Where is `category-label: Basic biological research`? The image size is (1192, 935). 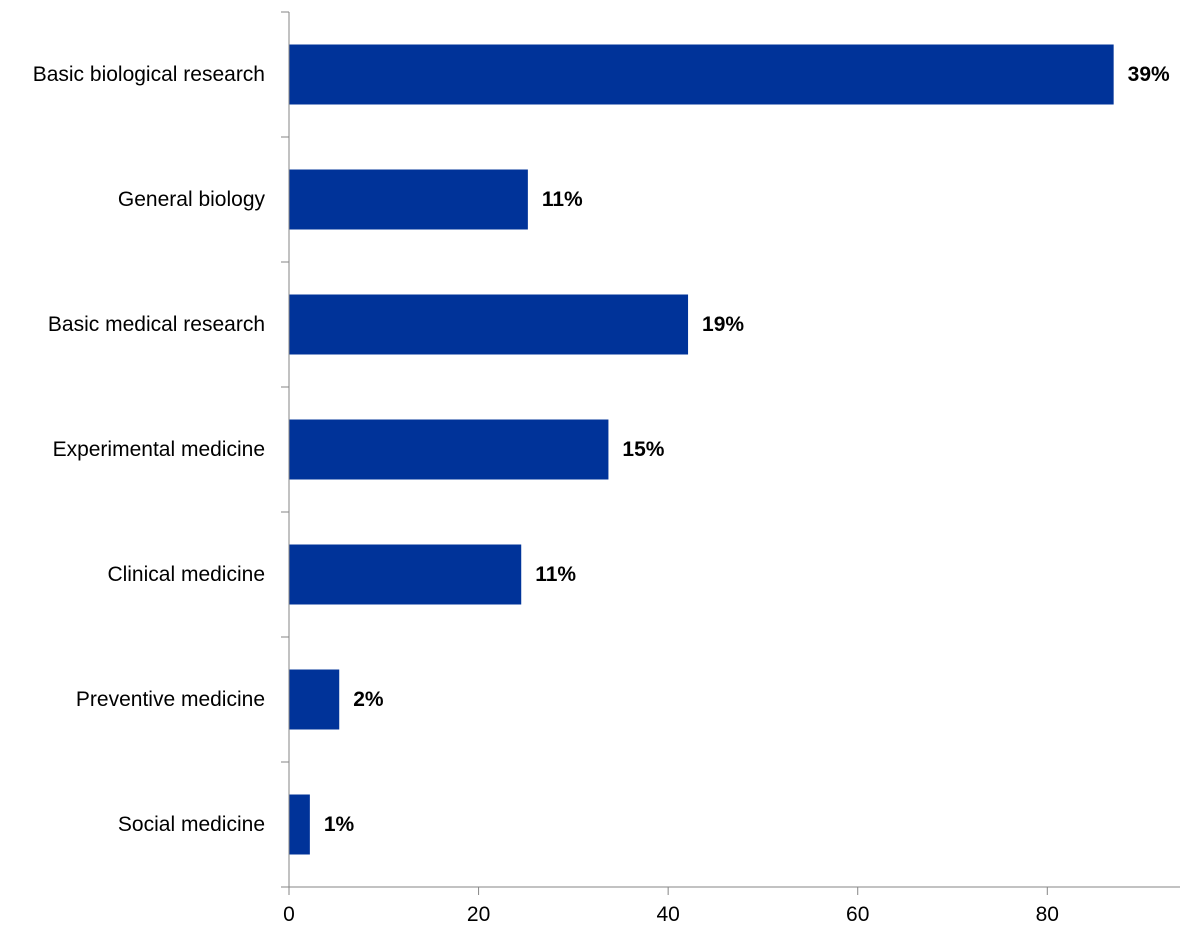 category-label: Basic biological research is located at coordinates (149, 74).